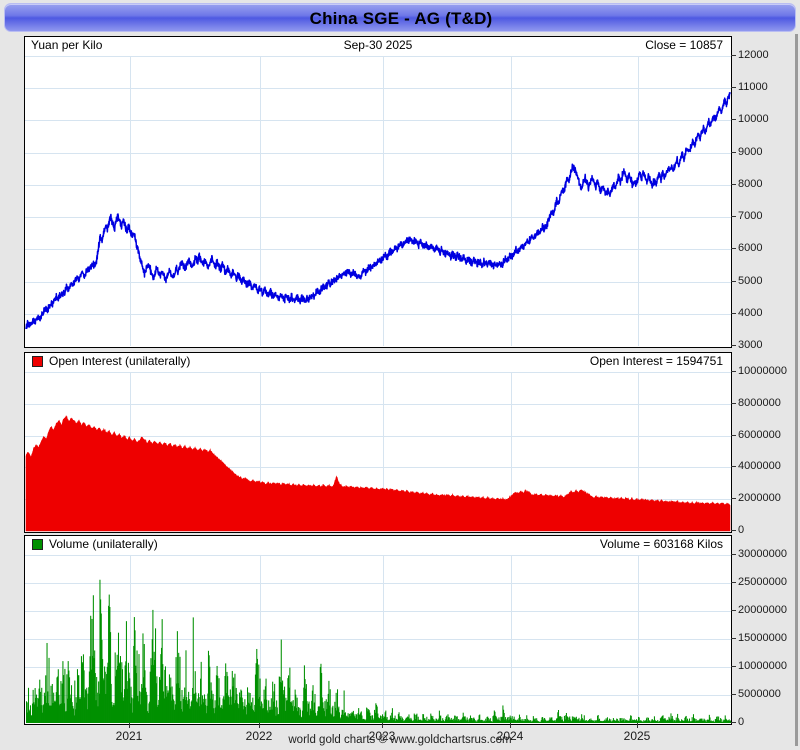  What do you see at coordinates (762, 554) in the screenshot?
I see `volume-y-axis-tick-label: 30000000` at bounding box center [762, 554].